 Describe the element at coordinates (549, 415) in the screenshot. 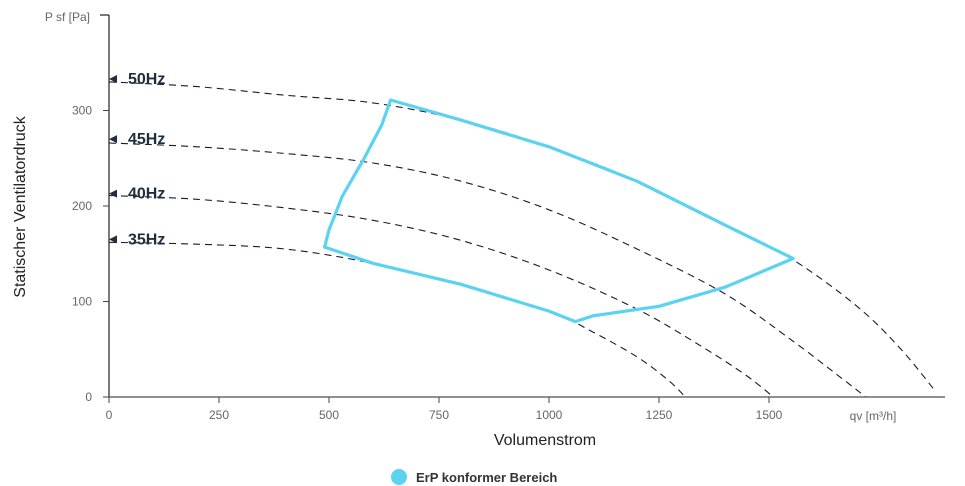

I see `x-tick-label: 1000` at that location.